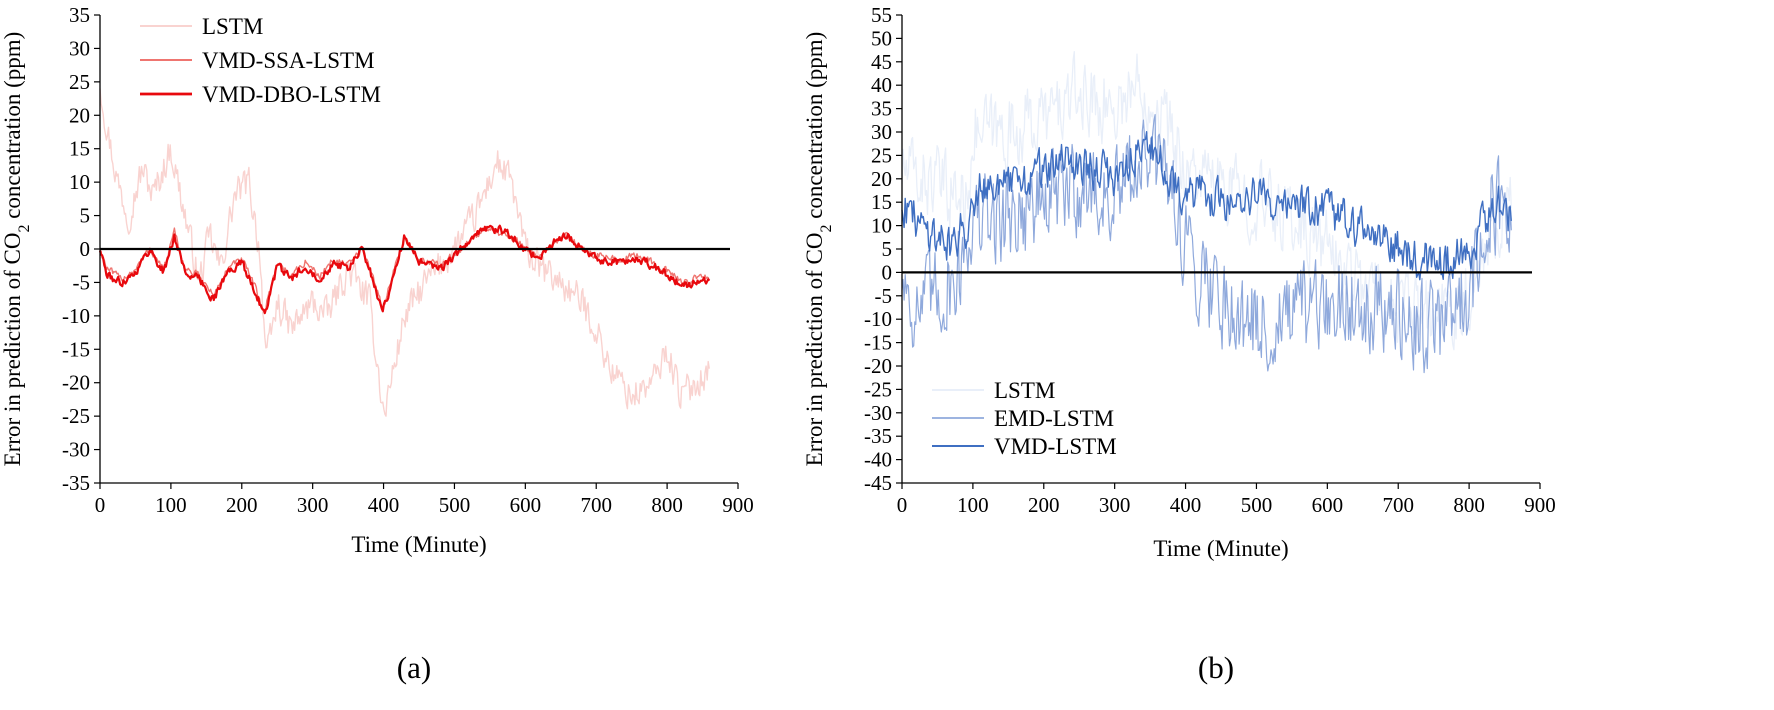 The image size is (1774, 710). Describe the element at coordinates (878, 460) in the screenshot. I see `y-tick-label: -40` at that location.